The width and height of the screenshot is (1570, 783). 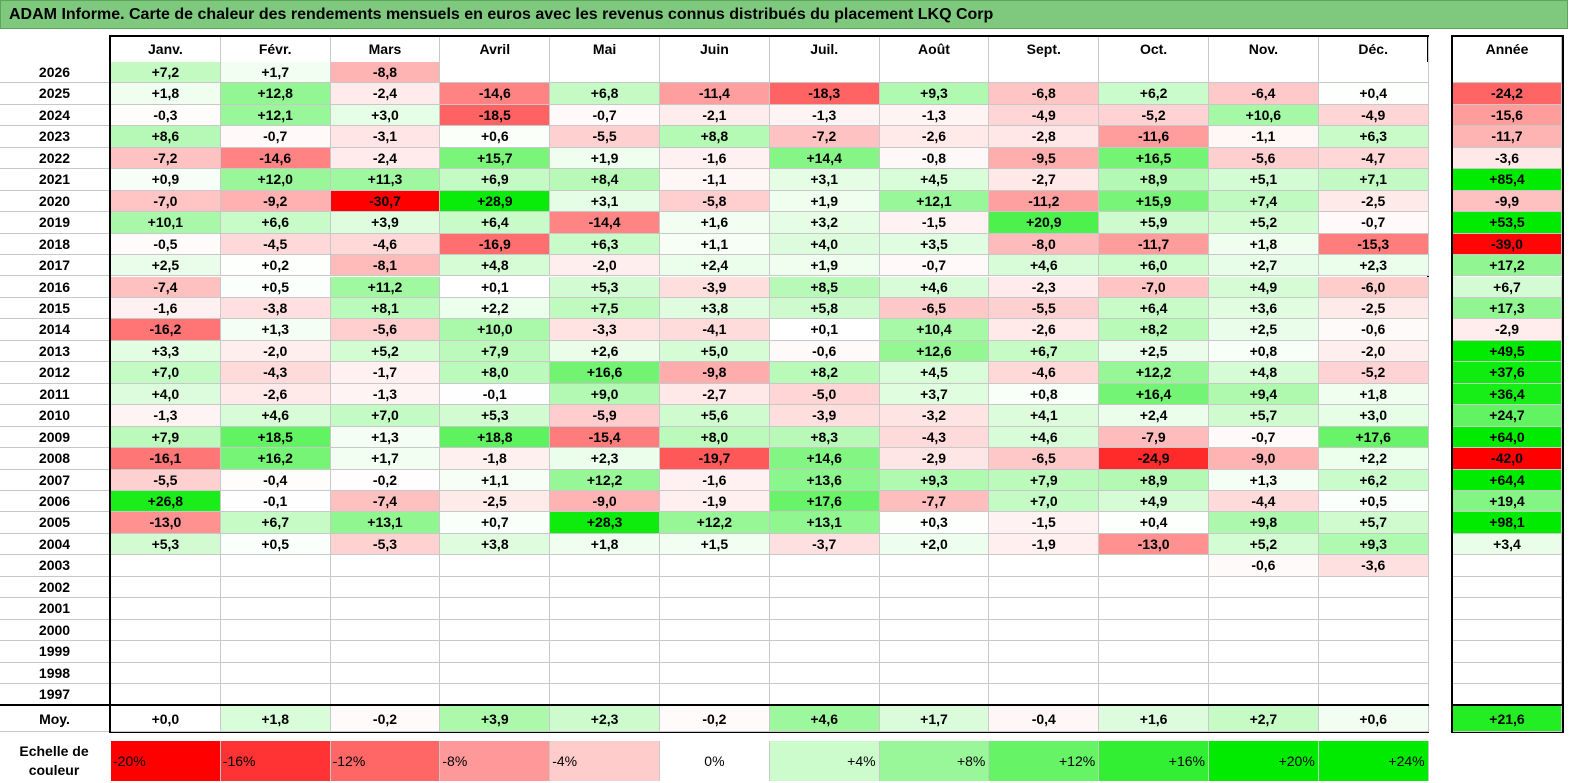 I want to click on heatmap-cell: -7,2, so click(x=166, y=158).